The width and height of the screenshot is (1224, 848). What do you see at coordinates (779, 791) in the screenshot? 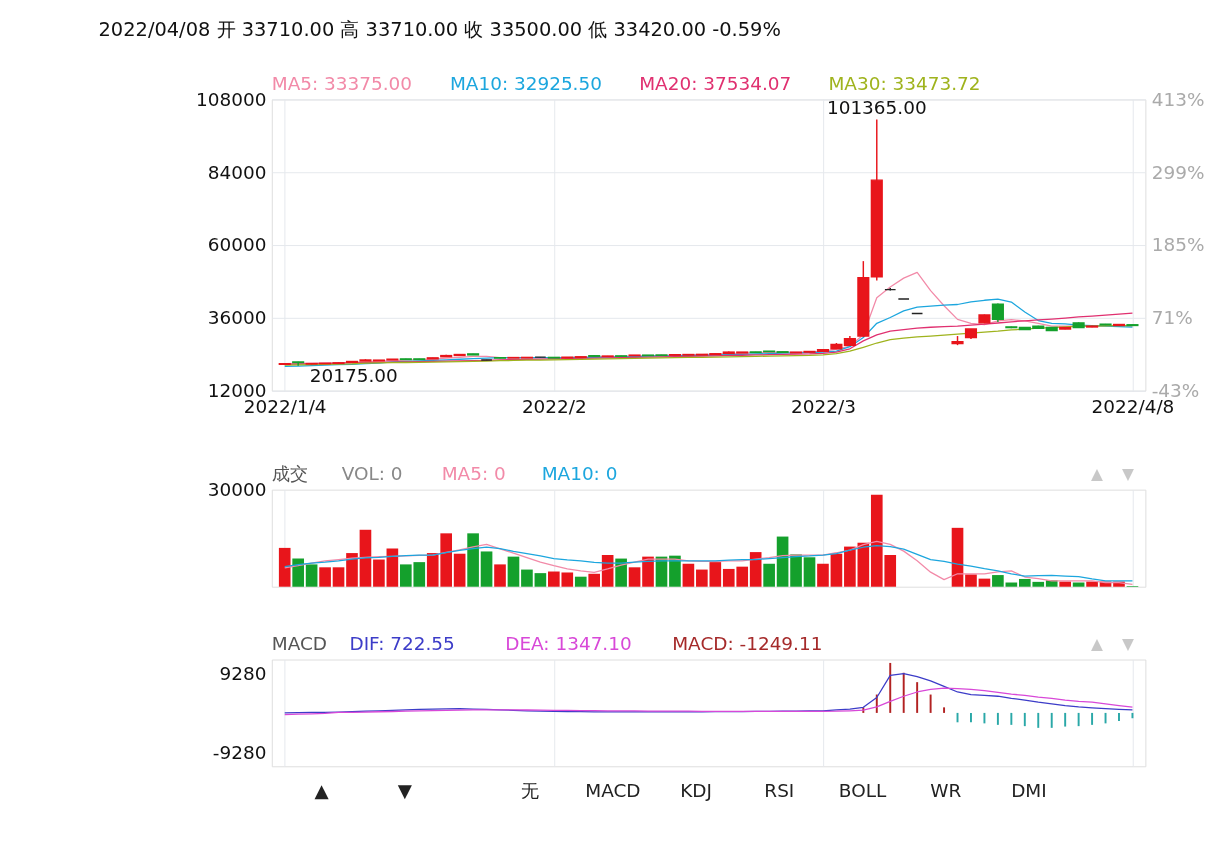
I see `text: RSI` at bounding box center [779, 791].